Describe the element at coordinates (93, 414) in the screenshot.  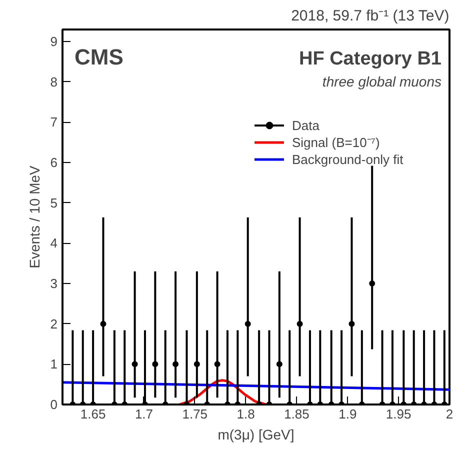
I see `x-tick-label: 1.65` at that location.